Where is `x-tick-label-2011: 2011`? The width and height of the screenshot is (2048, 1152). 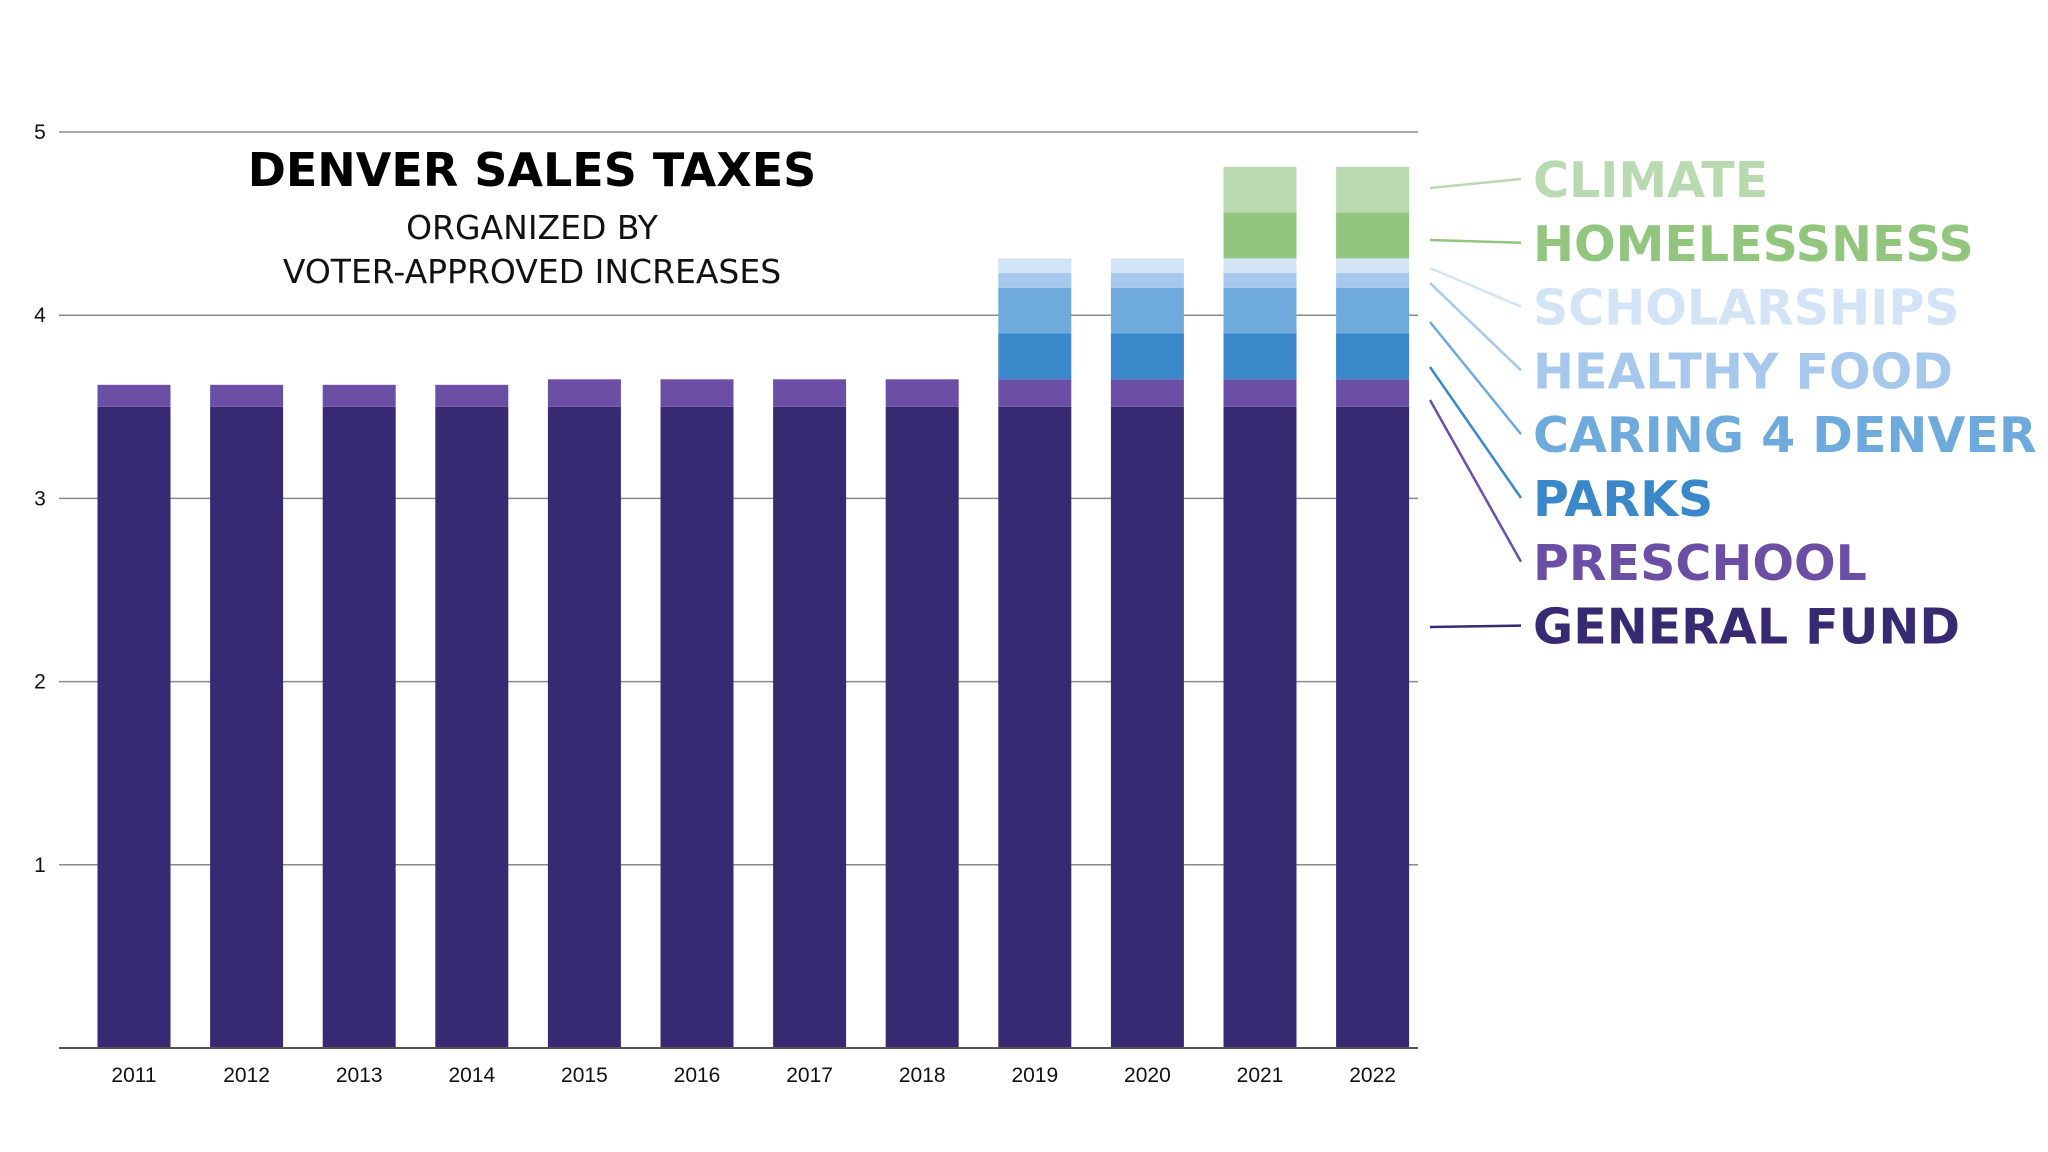 x-tick-label-2011: 2011 is located at coordinates (133, 1075).